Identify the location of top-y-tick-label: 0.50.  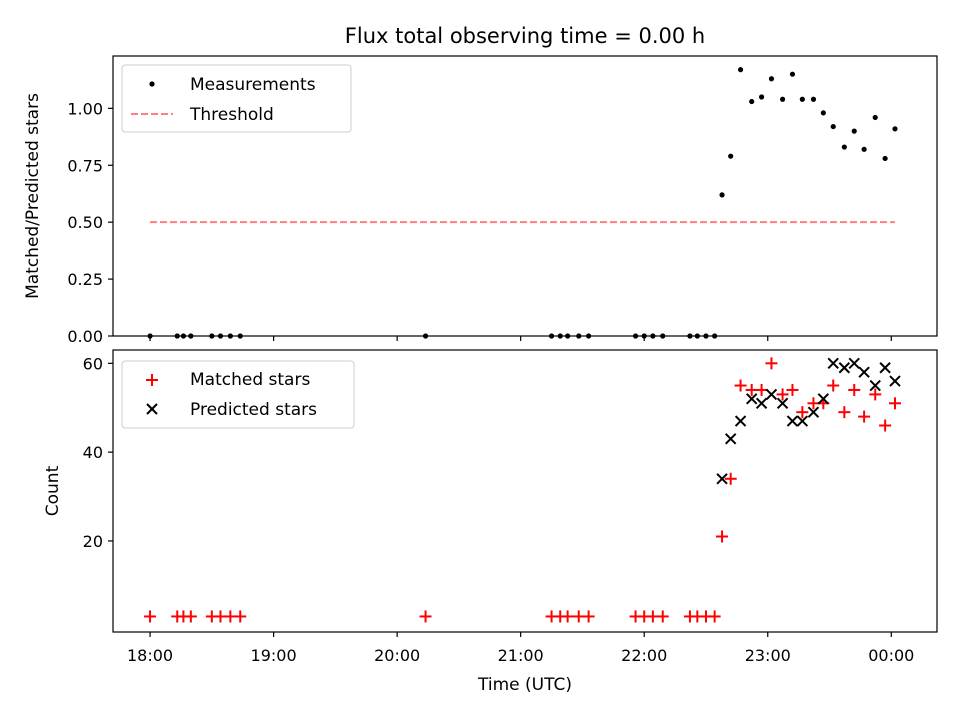
(85, 222).